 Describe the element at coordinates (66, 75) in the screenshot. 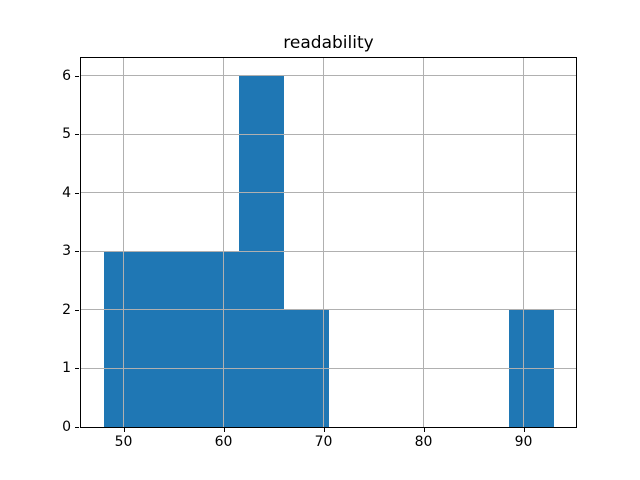

I see `y-tick-label: 6` at that location.